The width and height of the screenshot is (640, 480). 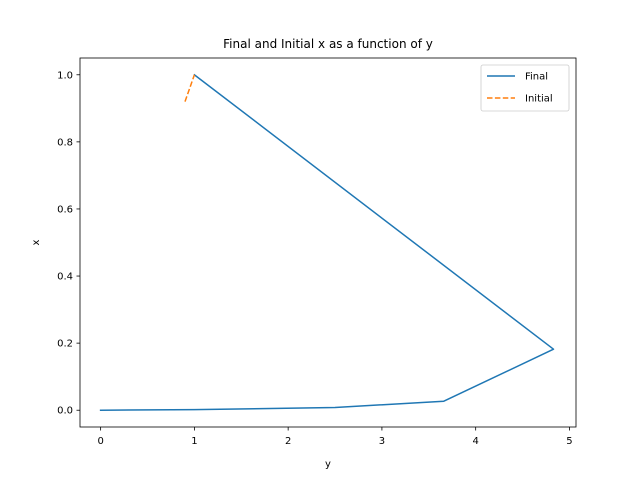 I want to click on x-tick-label: 5, so click(x=569, y=441).